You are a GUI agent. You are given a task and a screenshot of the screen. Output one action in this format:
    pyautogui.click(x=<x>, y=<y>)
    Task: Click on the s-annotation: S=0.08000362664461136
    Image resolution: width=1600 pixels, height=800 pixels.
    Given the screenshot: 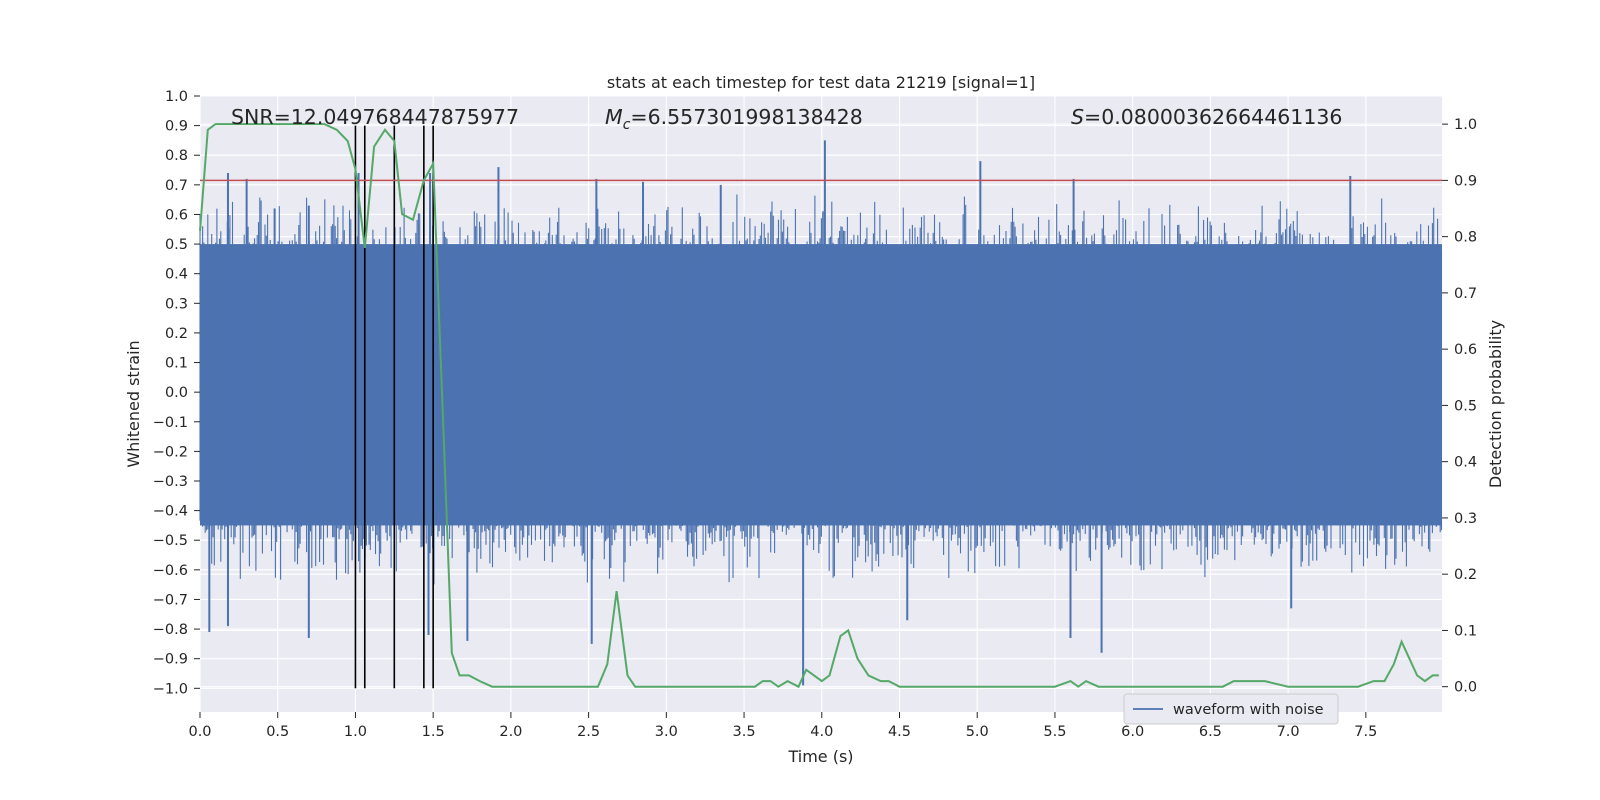 What is the action you would take?
    pyautogui.click(x=1206, y=117)
    